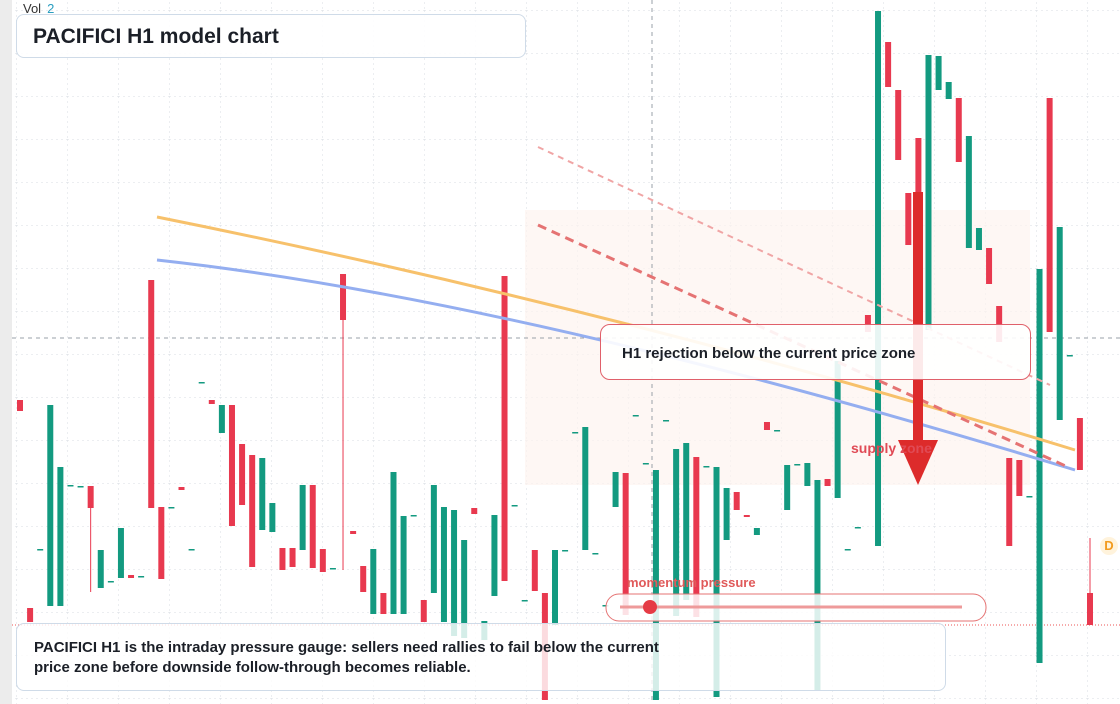 This screenshot has height=704, width=1120. Describe the element at coordinates (918, 462) in the screenshot. I see `arrow-head` at that location.